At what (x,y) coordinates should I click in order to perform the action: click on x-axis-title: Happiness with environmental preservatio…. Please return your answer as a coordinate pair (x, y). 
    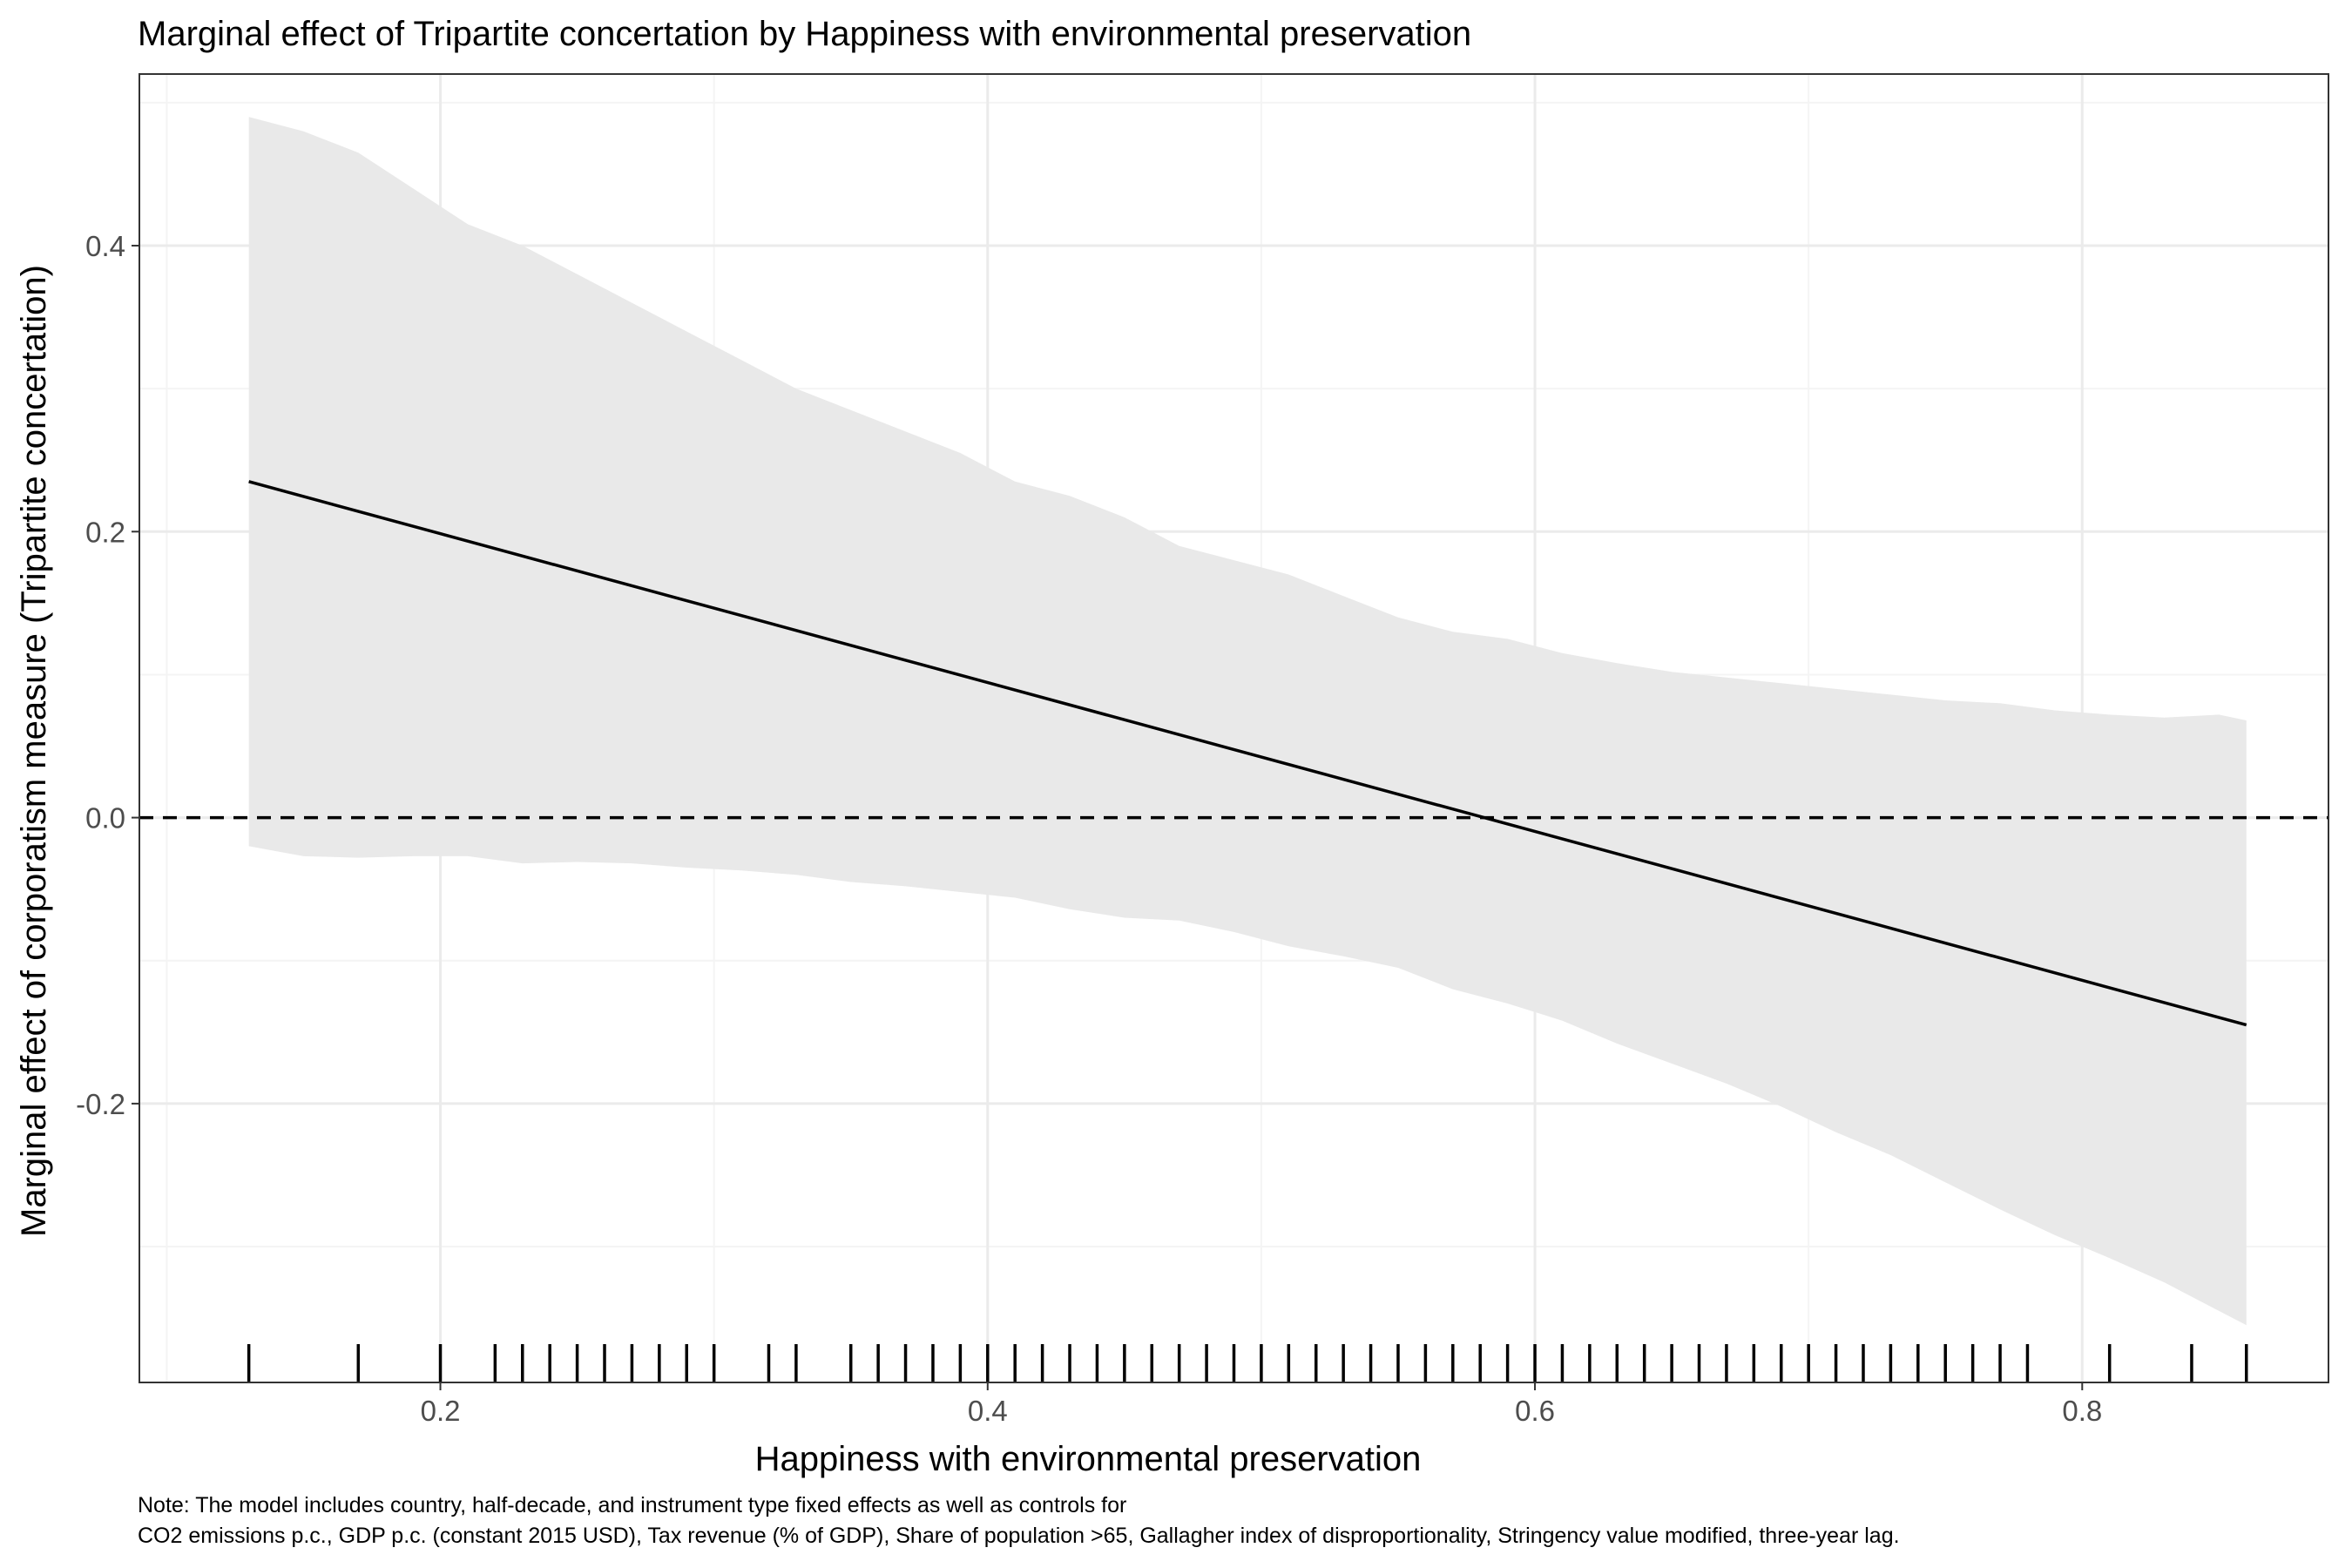
    Looking at the image, I should click on (1088, 1459).